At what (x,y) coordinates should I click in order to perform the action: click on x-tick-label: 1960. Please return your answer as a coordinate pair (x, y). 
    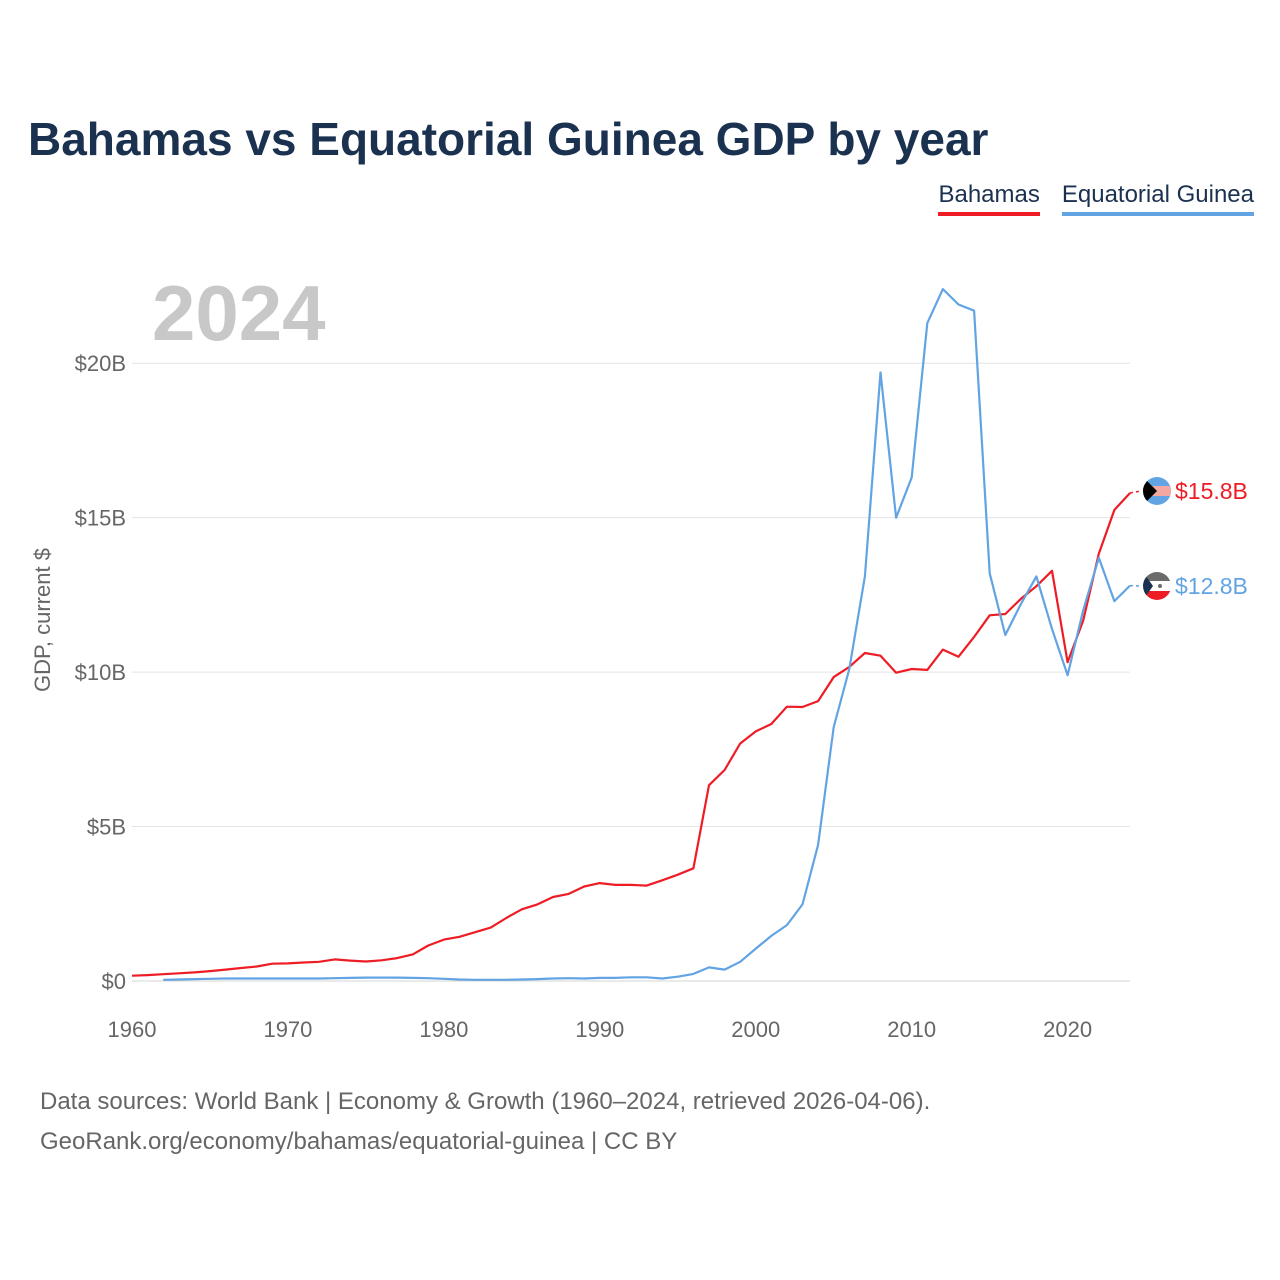
    Looking at the image, I should click on (132, 1029).